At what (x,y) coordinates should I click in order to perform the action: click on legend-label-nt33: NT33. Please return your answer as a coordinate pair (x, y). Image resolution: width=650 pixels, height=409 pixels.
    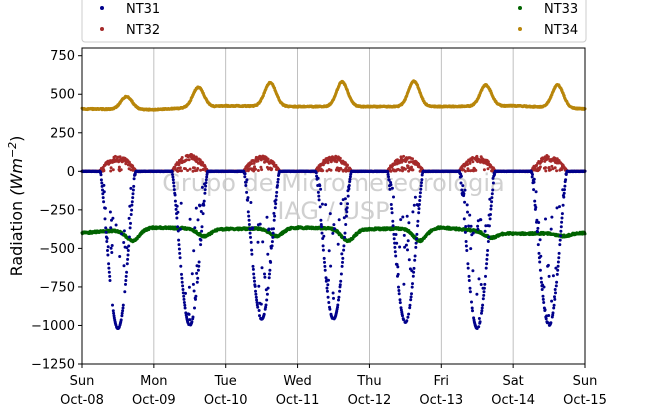
    Looking at the image, I should click on (561, 9).